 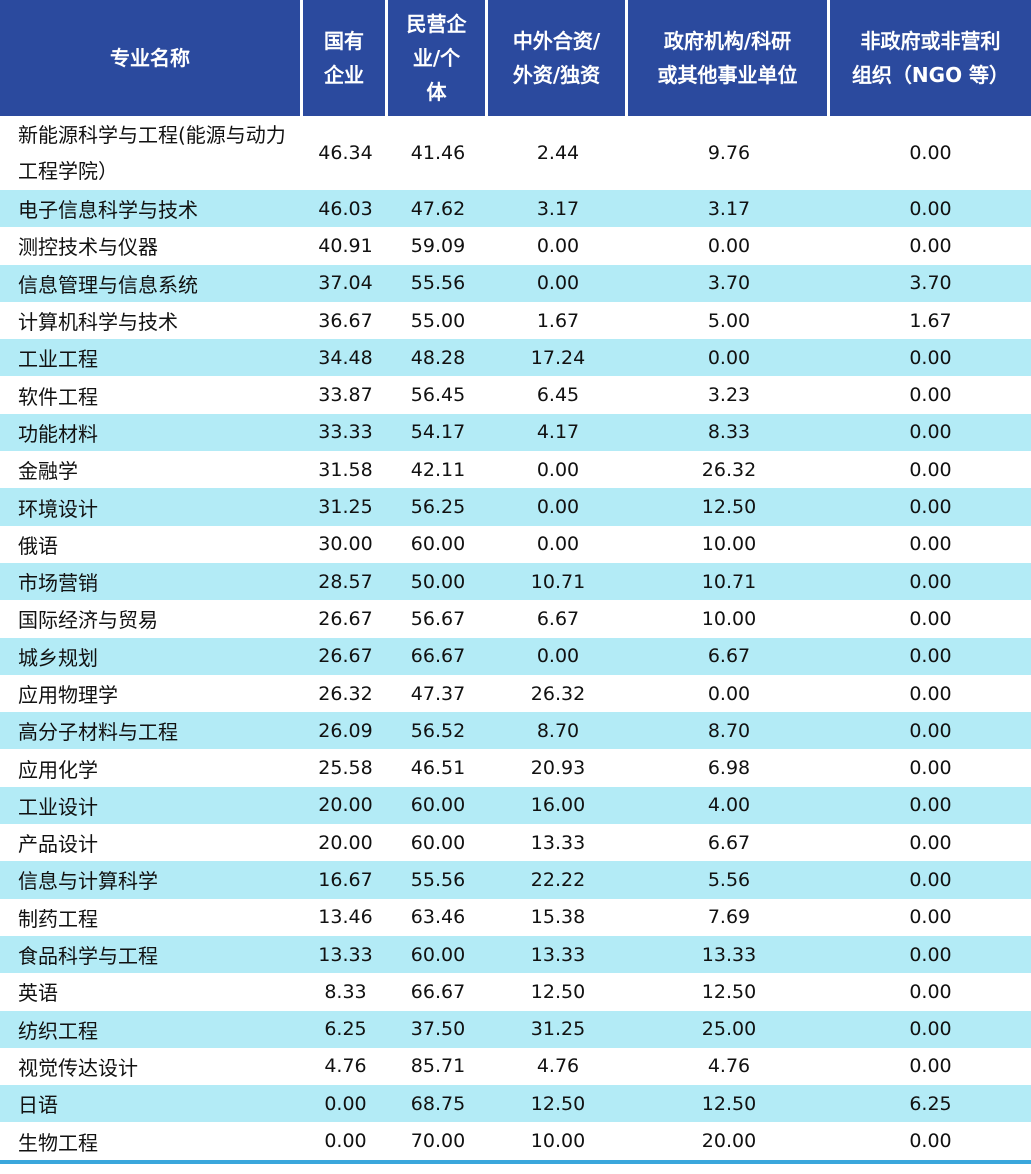 I want to click on percent-cell: 33.87, so click(x=345, y=395).